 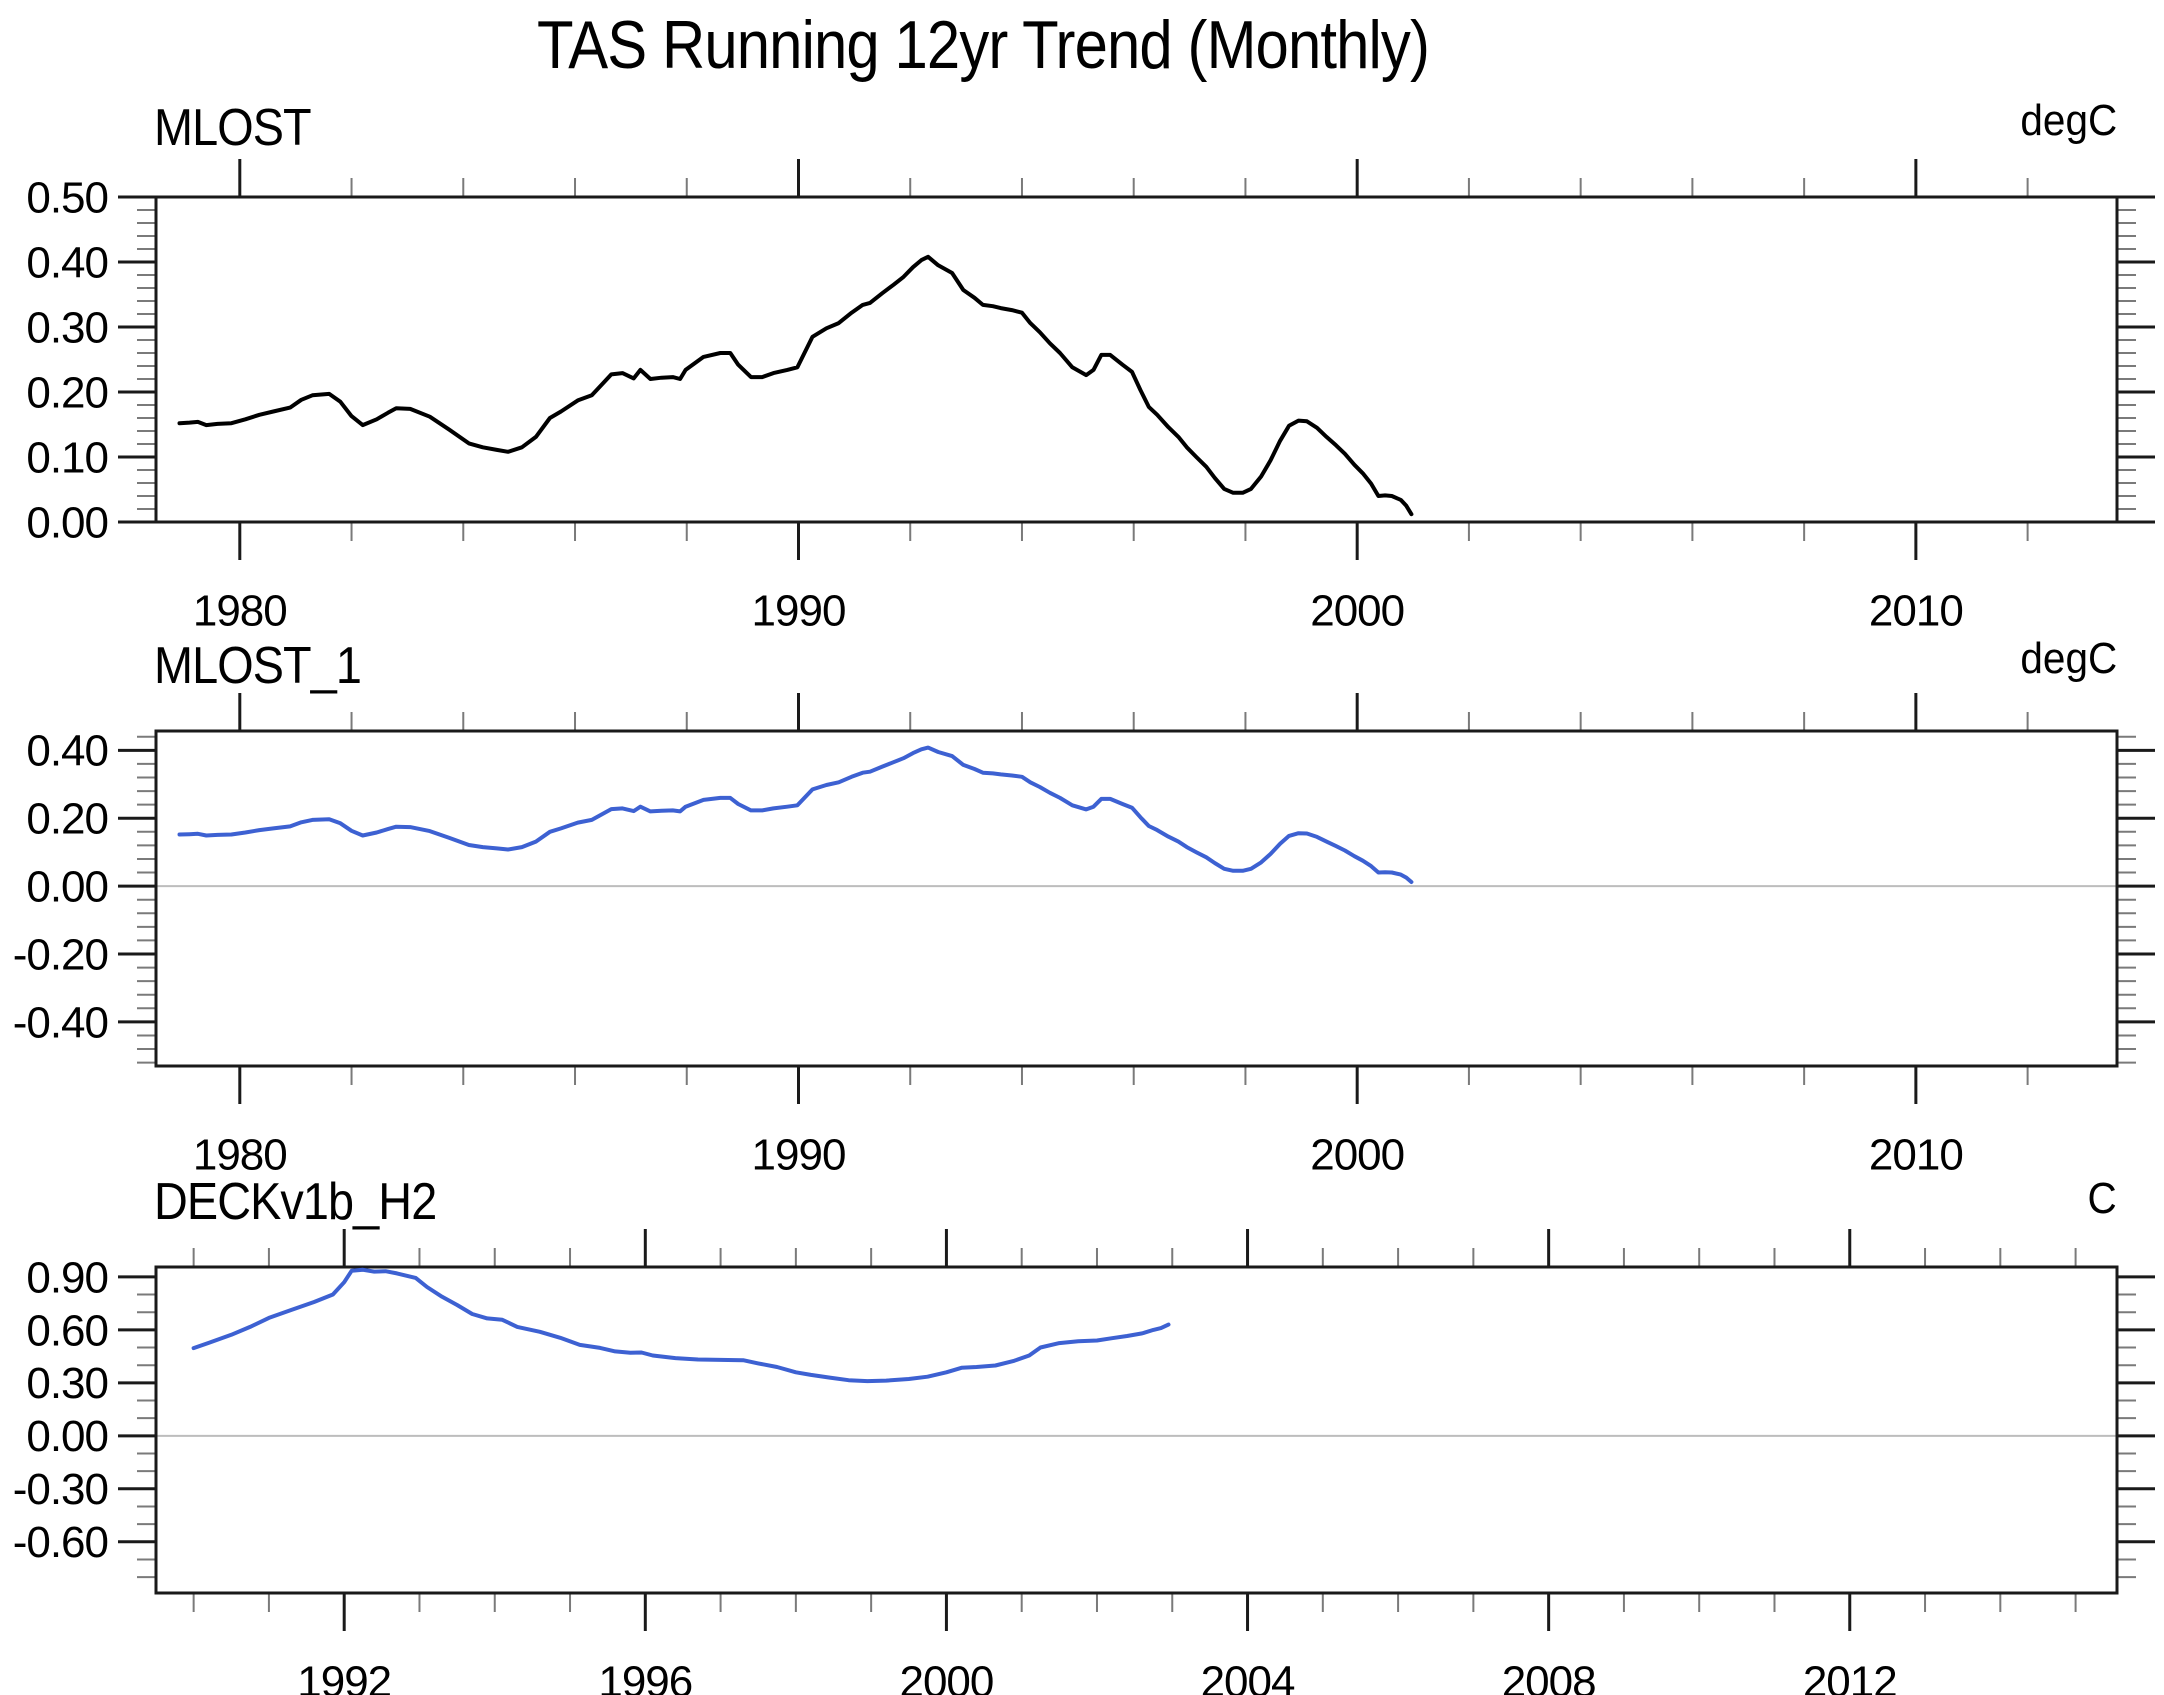 I want to click on mlost-line, so click(x=795, y=385).